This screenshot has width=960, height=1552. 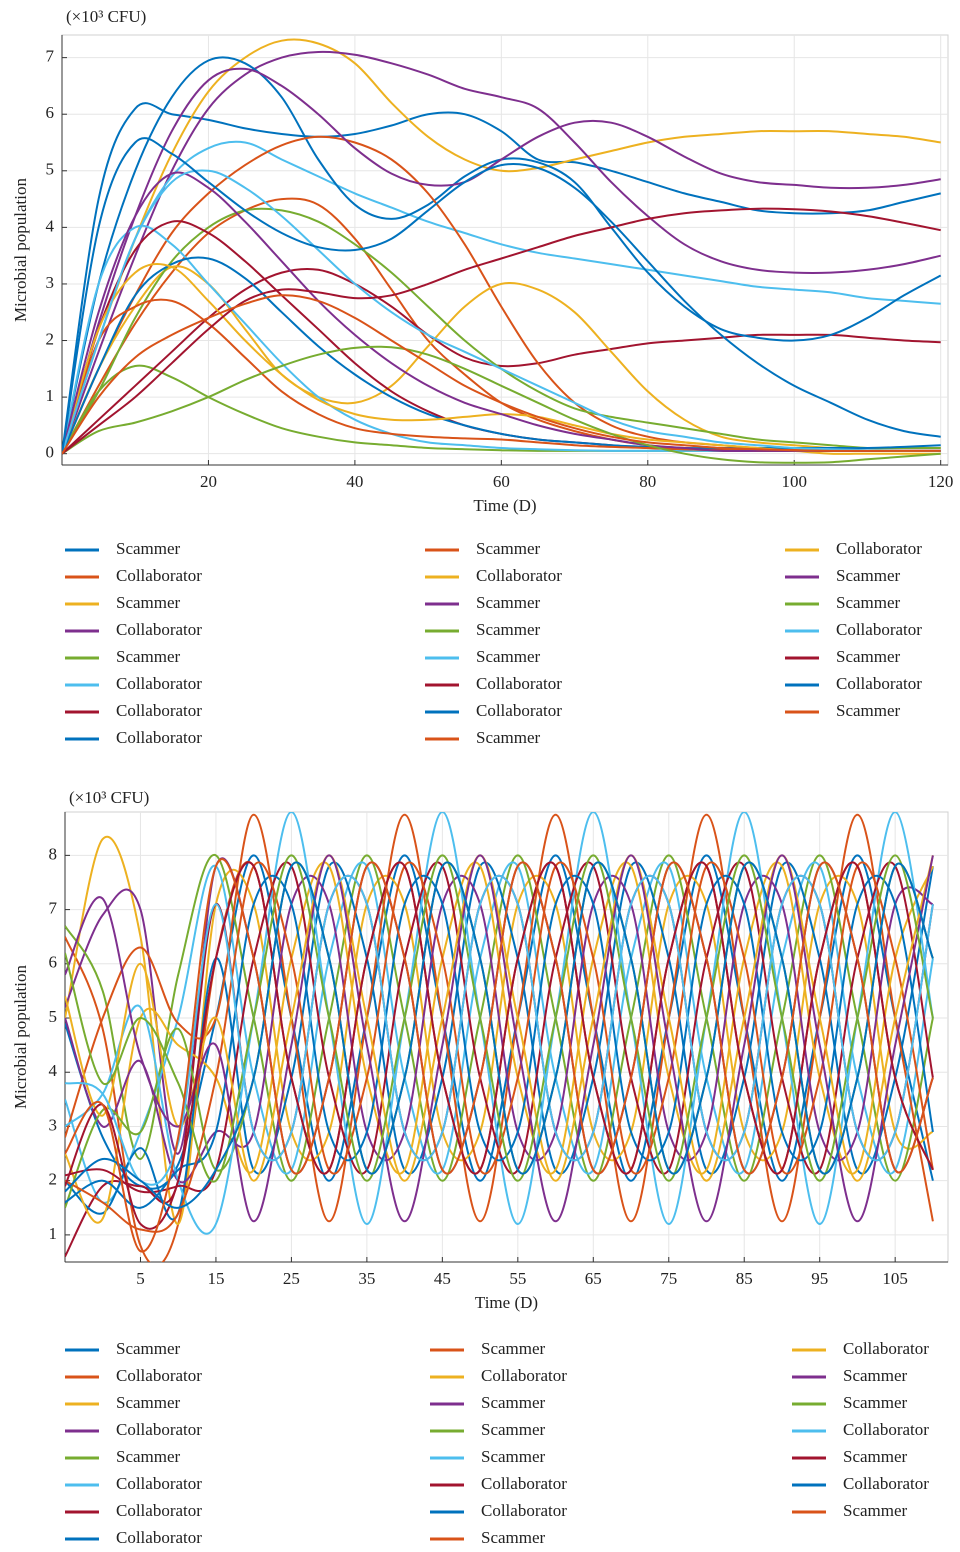 I want to click on x-tick-label: 25, so click(x=291, y=1278).